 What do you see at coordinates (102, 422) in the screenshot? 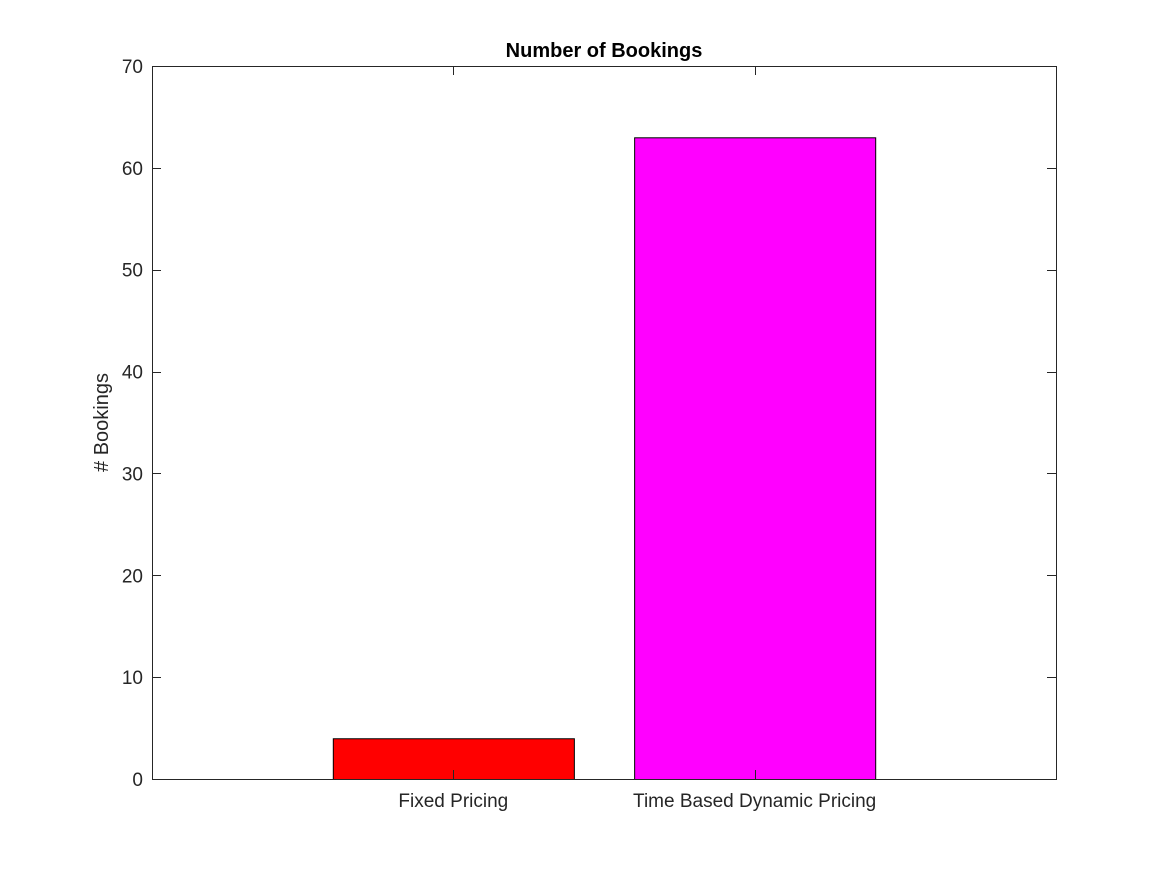
I see `y-axis-label: # Bookings` at bounding box center [102, 422].